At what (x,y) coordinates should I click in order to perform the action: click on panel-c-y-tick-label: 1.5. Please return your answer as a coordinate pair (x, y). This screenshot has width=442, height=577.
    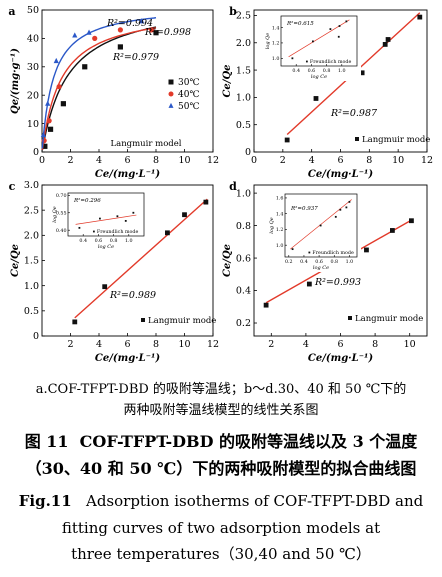
    Looking at the image, I should click on (31, 261).